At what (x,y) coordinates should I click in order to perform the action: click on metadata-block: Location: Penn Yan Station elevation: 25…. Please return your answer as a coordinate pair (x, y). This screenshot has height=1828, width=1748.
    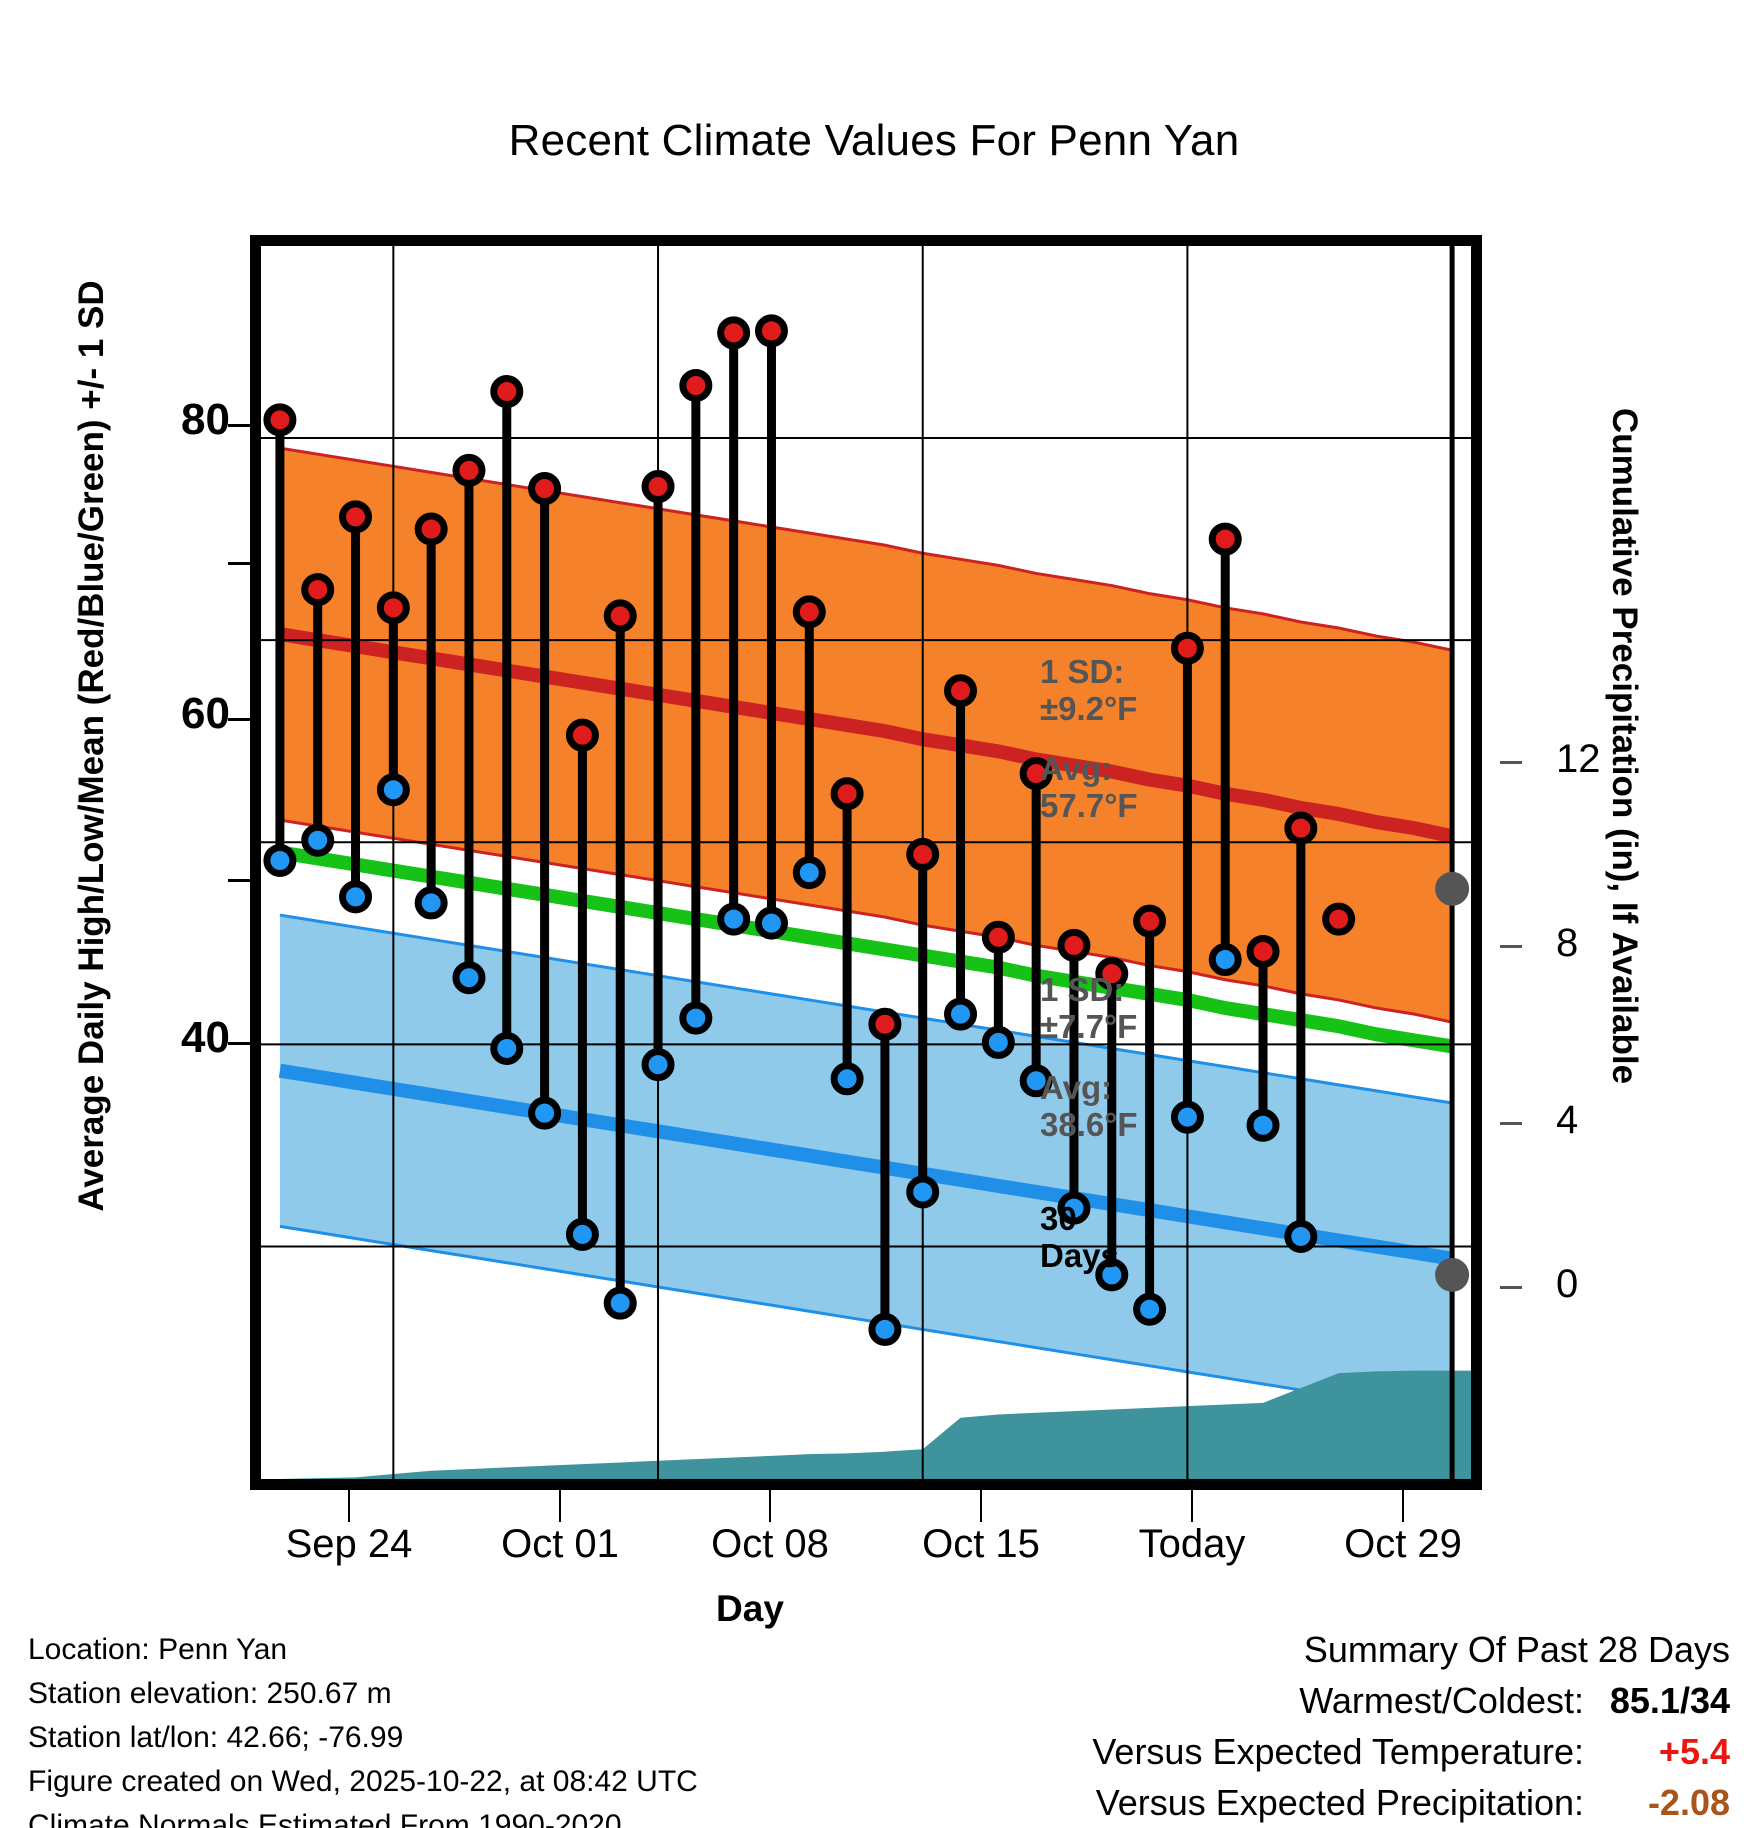
    Looking at the image, I should click on (363, 1728).